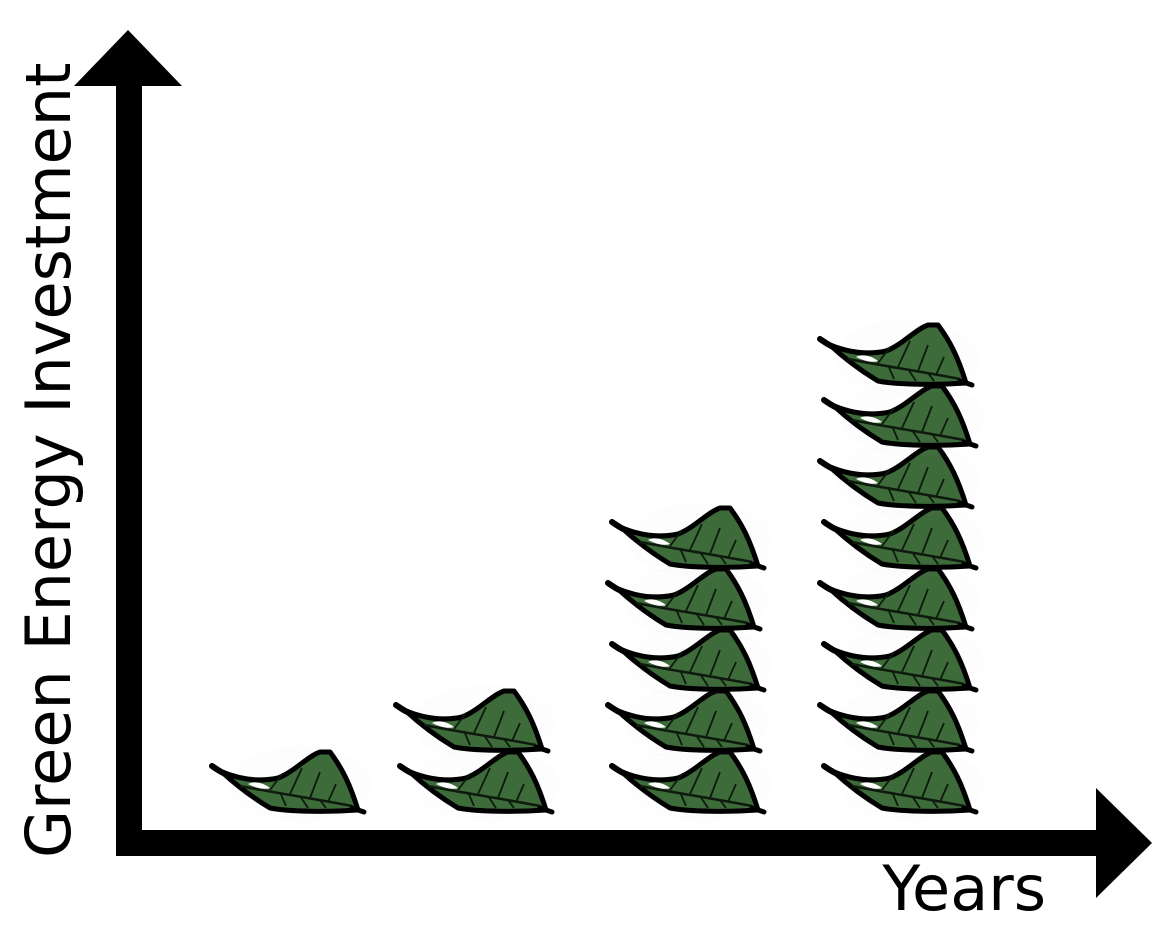 This screenshot has width=1166, height=946. What do you see at coordinates (48, 460) in the screenshot?
I see `y-axis-label: Green Energy Investment` at bounding box center [48, 460].